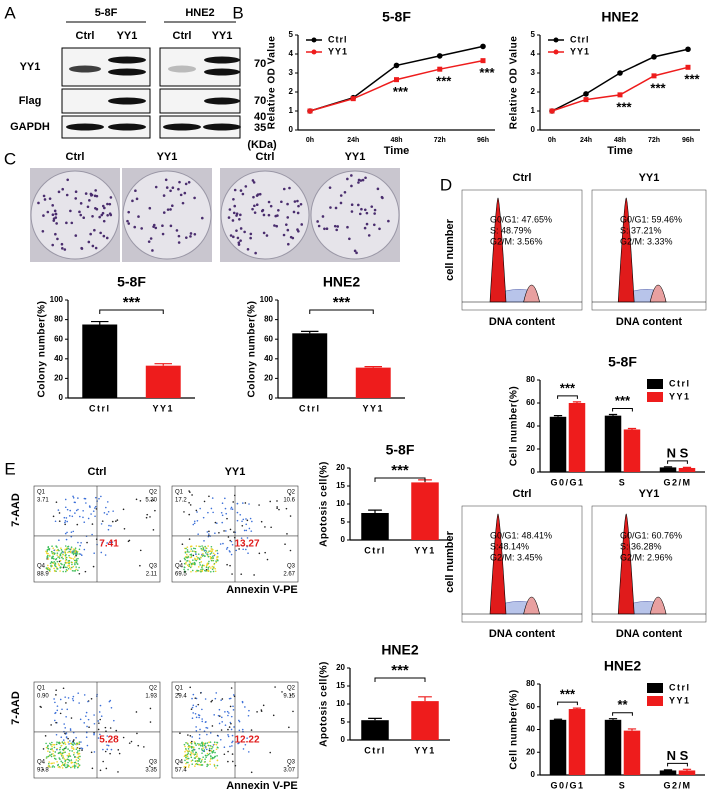 The height and width of the screenshot is (792, 713). I want to click on y-tick-label: 5, so click(343, 721).